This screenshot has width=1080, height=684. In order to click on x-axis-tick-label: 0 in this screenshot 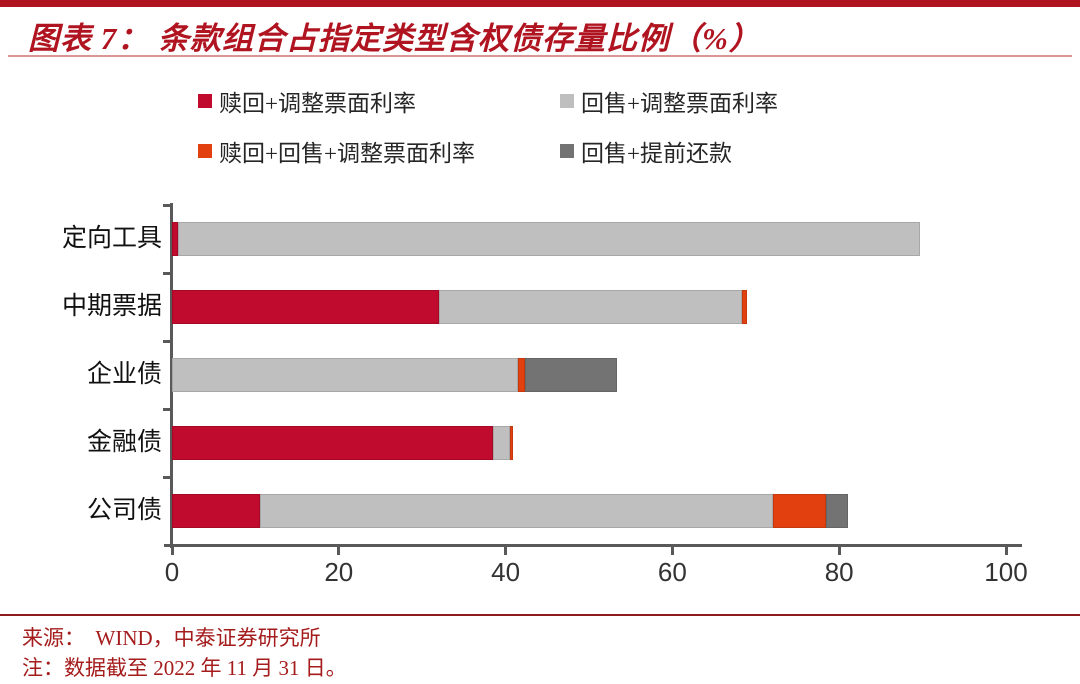, I will do `click(172, 572)`.